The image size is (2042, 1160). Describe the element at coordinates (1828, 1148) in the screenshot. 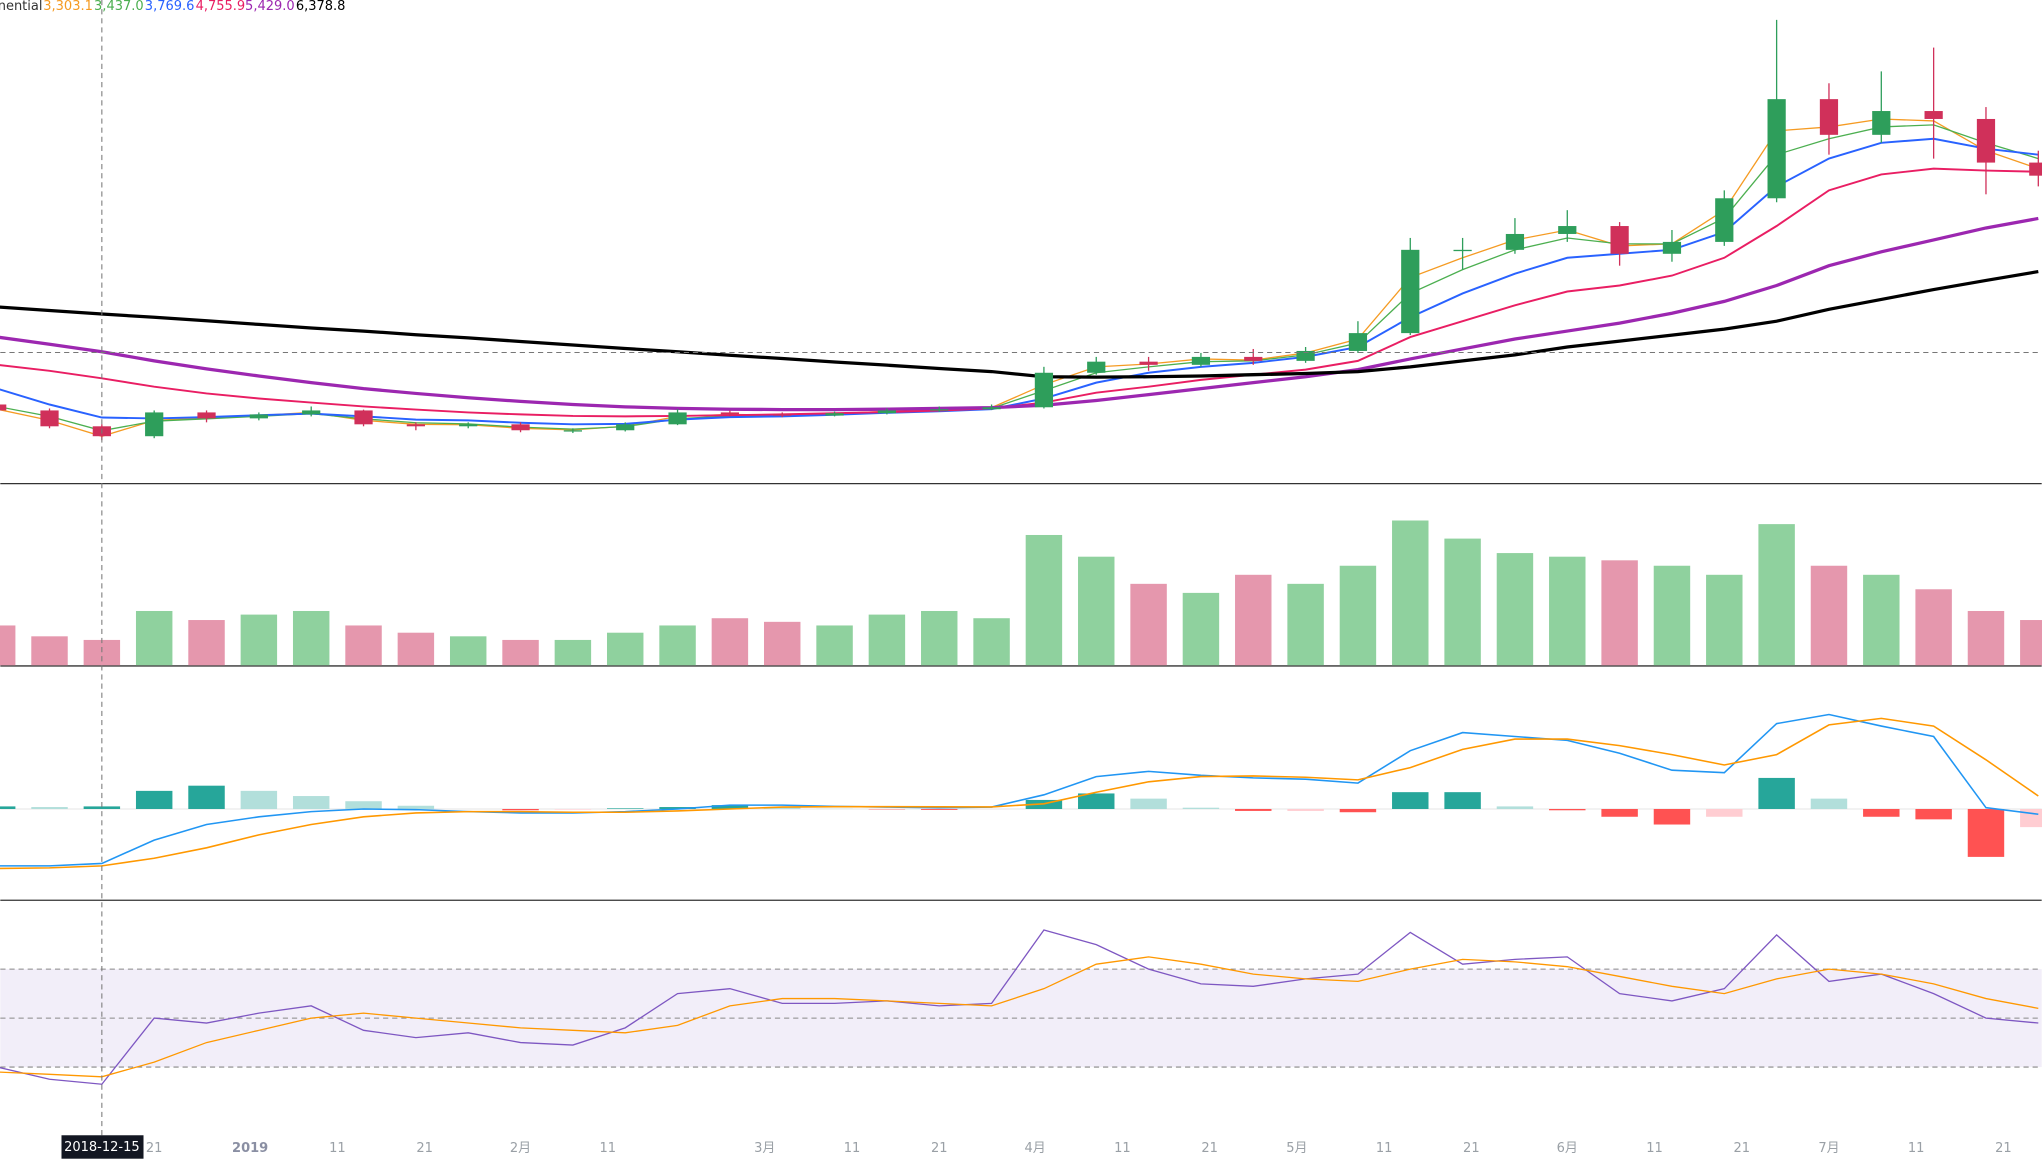

I see `x-tick-label: 7月` at that location.